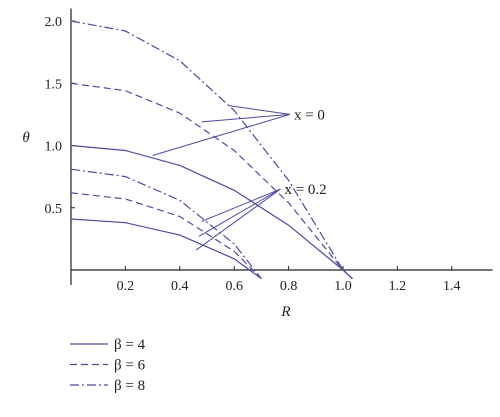 Image resolution: width=500 pixels, height=417 pixels. What do you see at coordinates (54, 22) in the screenshot?
I see `y-tick-label: 2.0` at bounding box center [54, 22].